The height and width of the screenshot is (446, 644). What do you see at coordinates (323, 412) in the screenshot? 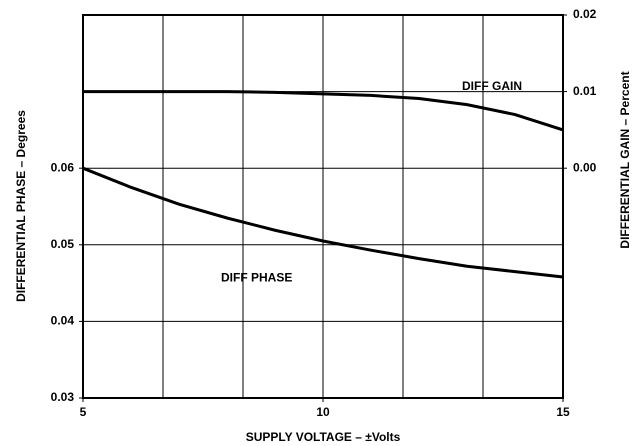
I see `x-tick-label: 10` at bounding box center [323, 412].